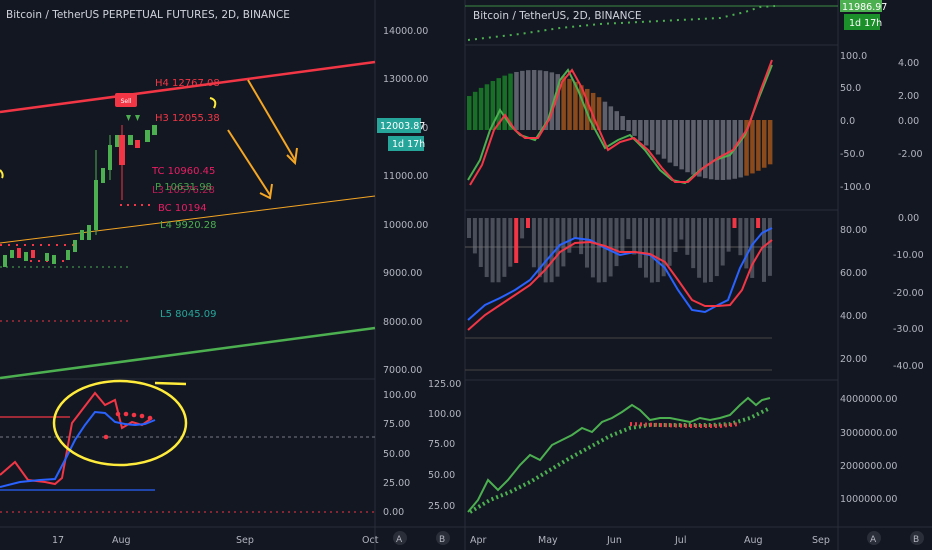 The width and height of the screenshot is (932, 550). I want to click on p1-tick-right: 2.00, so click(908, 96).